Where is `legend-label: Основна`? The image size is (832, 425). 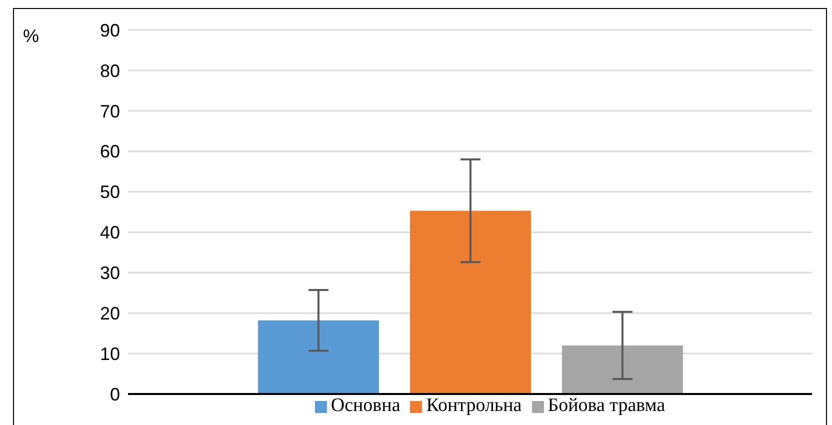 legend-label: Основна is located at coordinates (365, 405).